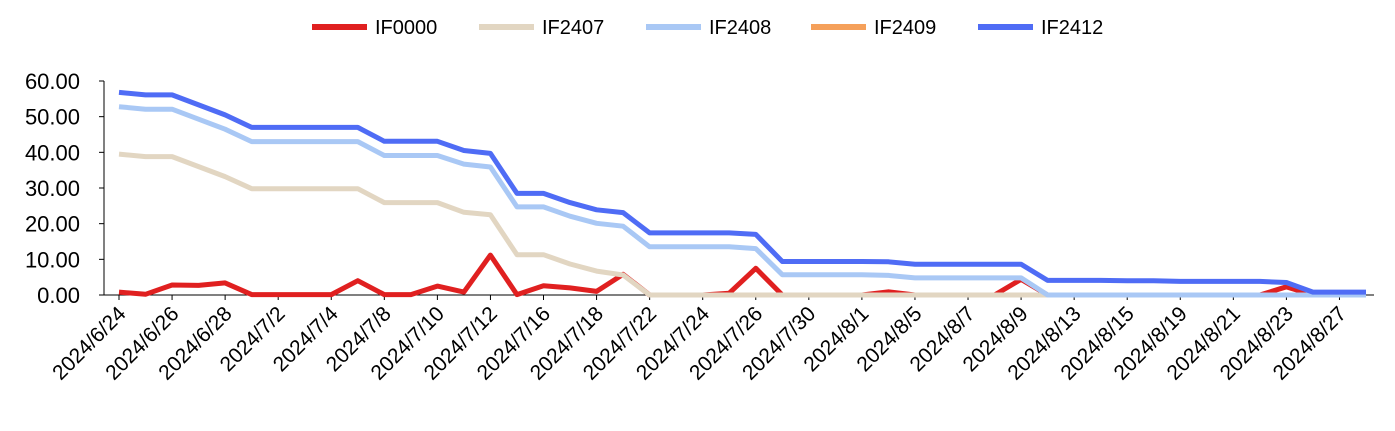 The width and height of the screenshot is (1395, 431). What do you see at coordinates (573, 28) in the screenshot?
I see `legend-label: IF2407` at bounding box center [573, 28].